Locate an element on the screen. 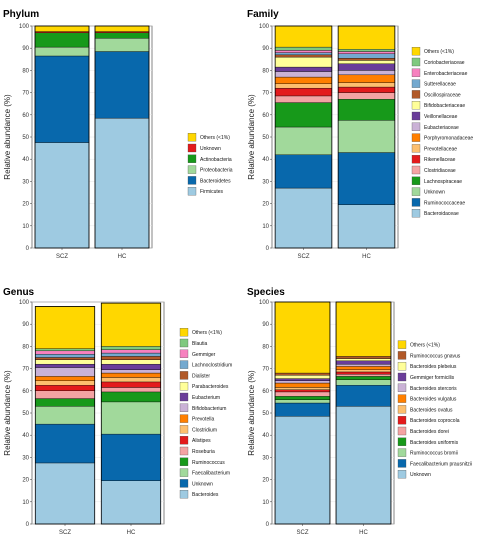 The height and width of the screenshot is (550, 483). y-tick-label: 20 is located at coordinates (265, 205).